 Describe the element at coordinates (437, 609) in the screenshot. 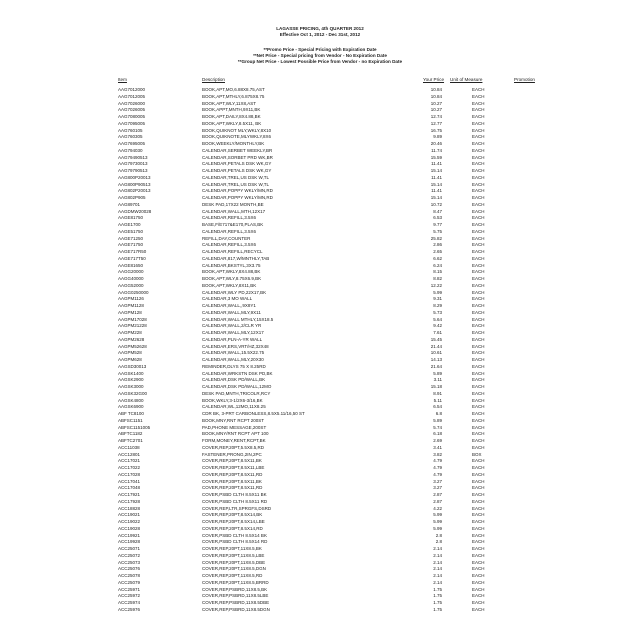

I see `item-price: 1.75` at that location.